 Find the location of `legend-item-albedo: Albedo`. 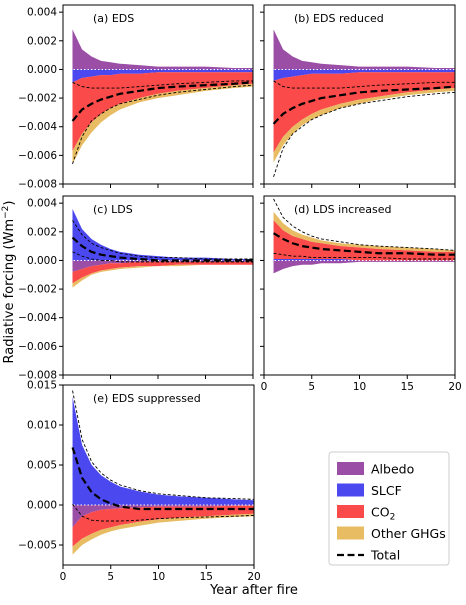

legend-item-albedo: Albedo is located at coordinates (375, 469).